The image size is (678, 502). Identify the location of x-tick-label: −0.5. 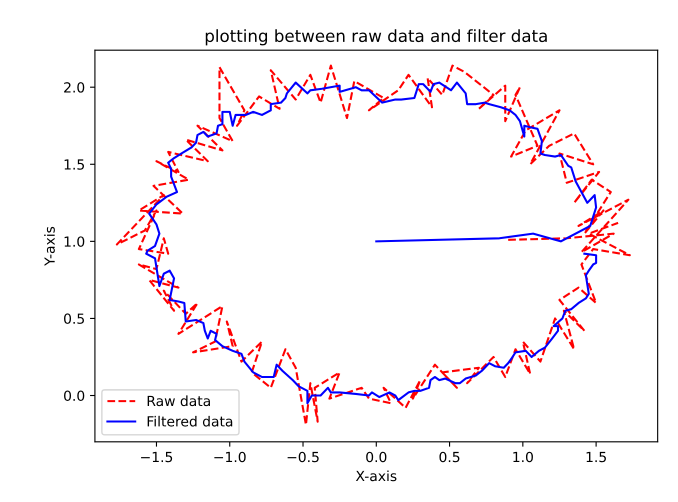
(303, 457).